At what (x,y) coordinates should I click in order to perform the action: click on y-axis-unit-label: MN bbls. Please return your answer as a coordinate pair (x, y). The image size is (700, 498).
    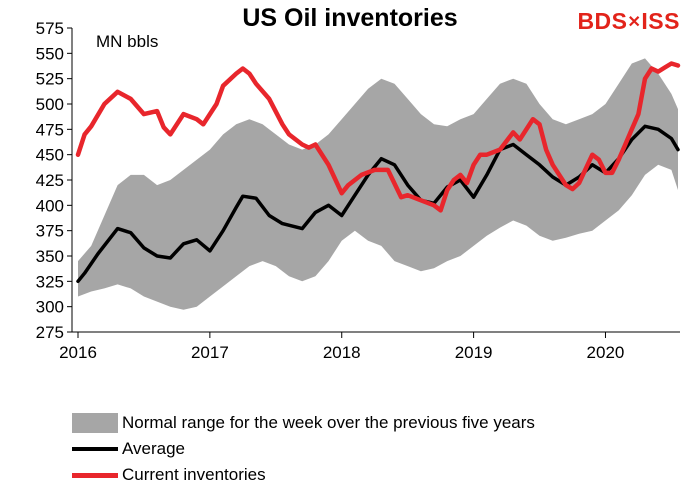
    Looking at the image, I should click on (127, 41).